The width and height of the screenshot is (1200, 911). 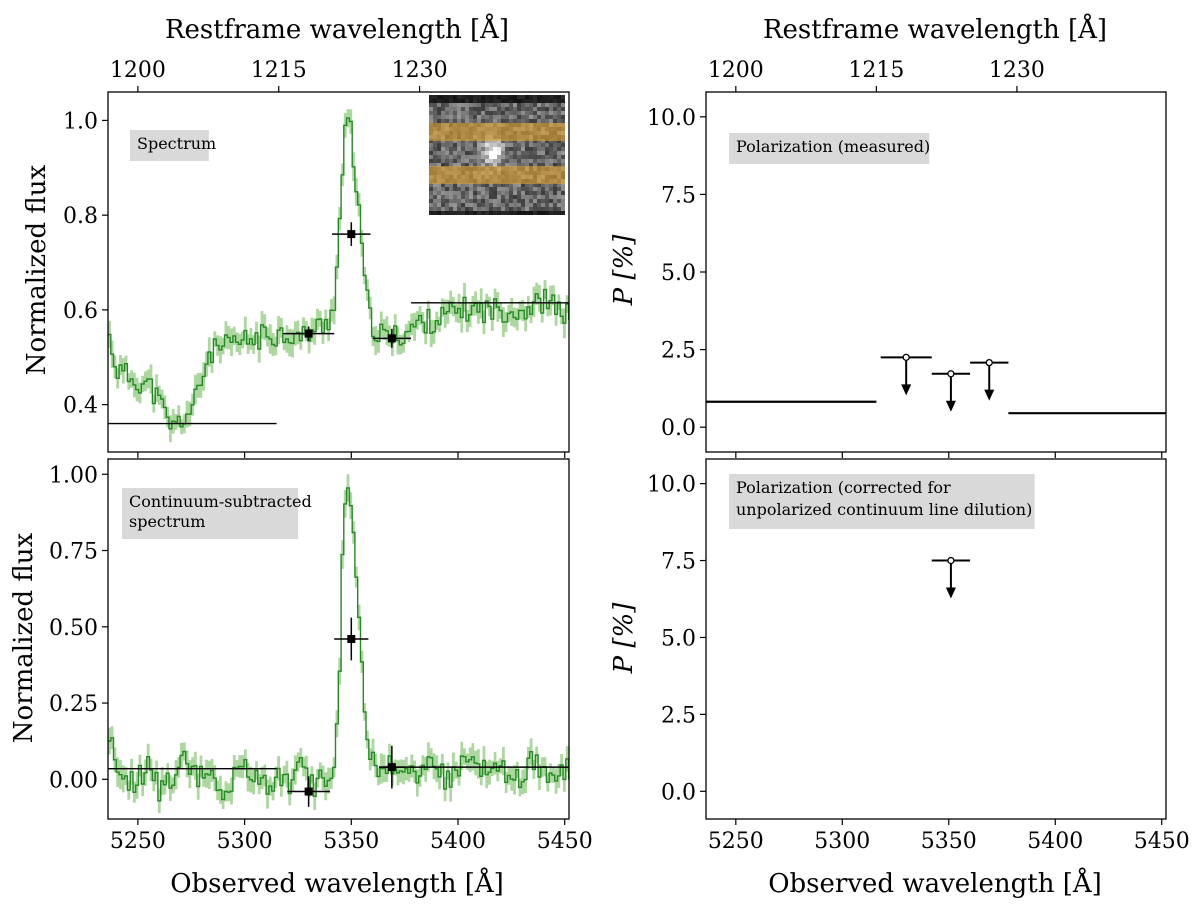 I want to click on annotation-text: Polarization (corrected for, so click(x=843, y=487).